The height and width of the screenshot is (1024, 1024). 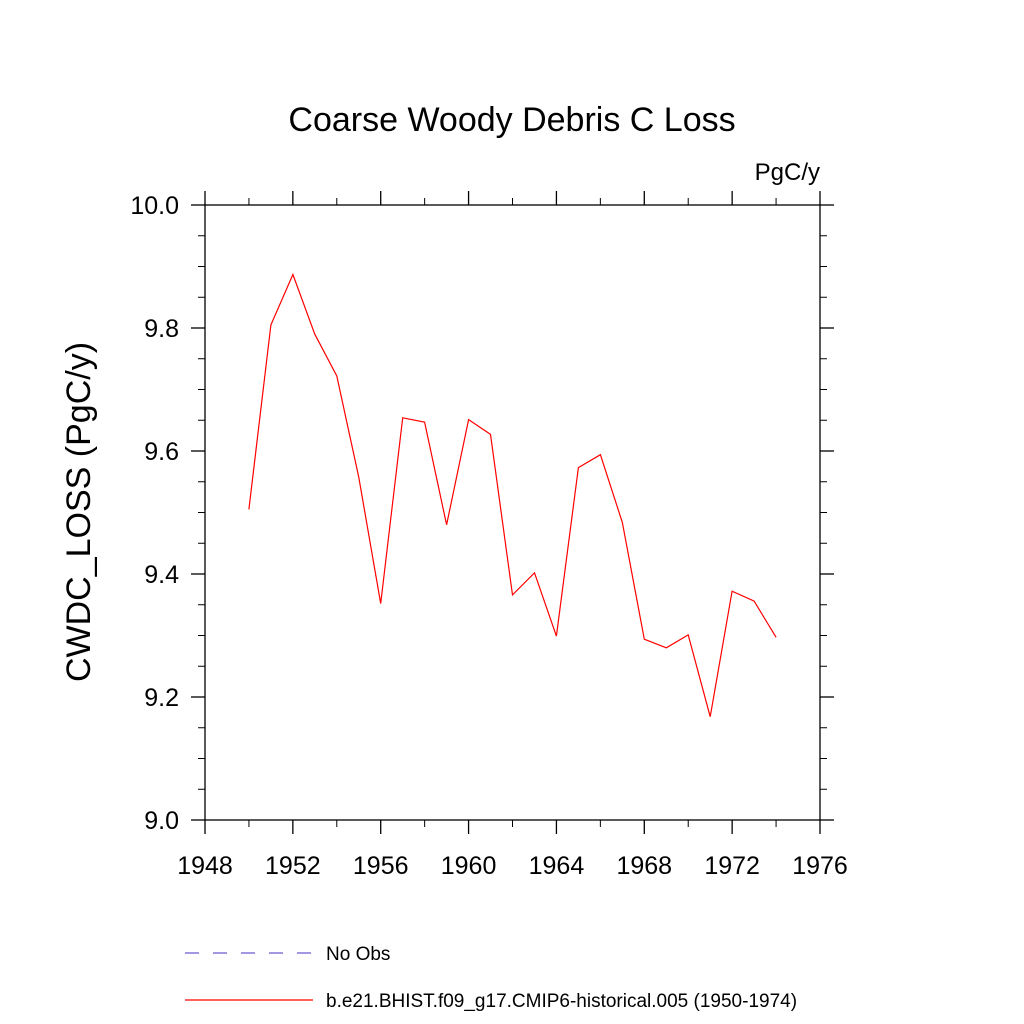 I want to click on x-tick-label: 1964, so click(x=557, y=866).